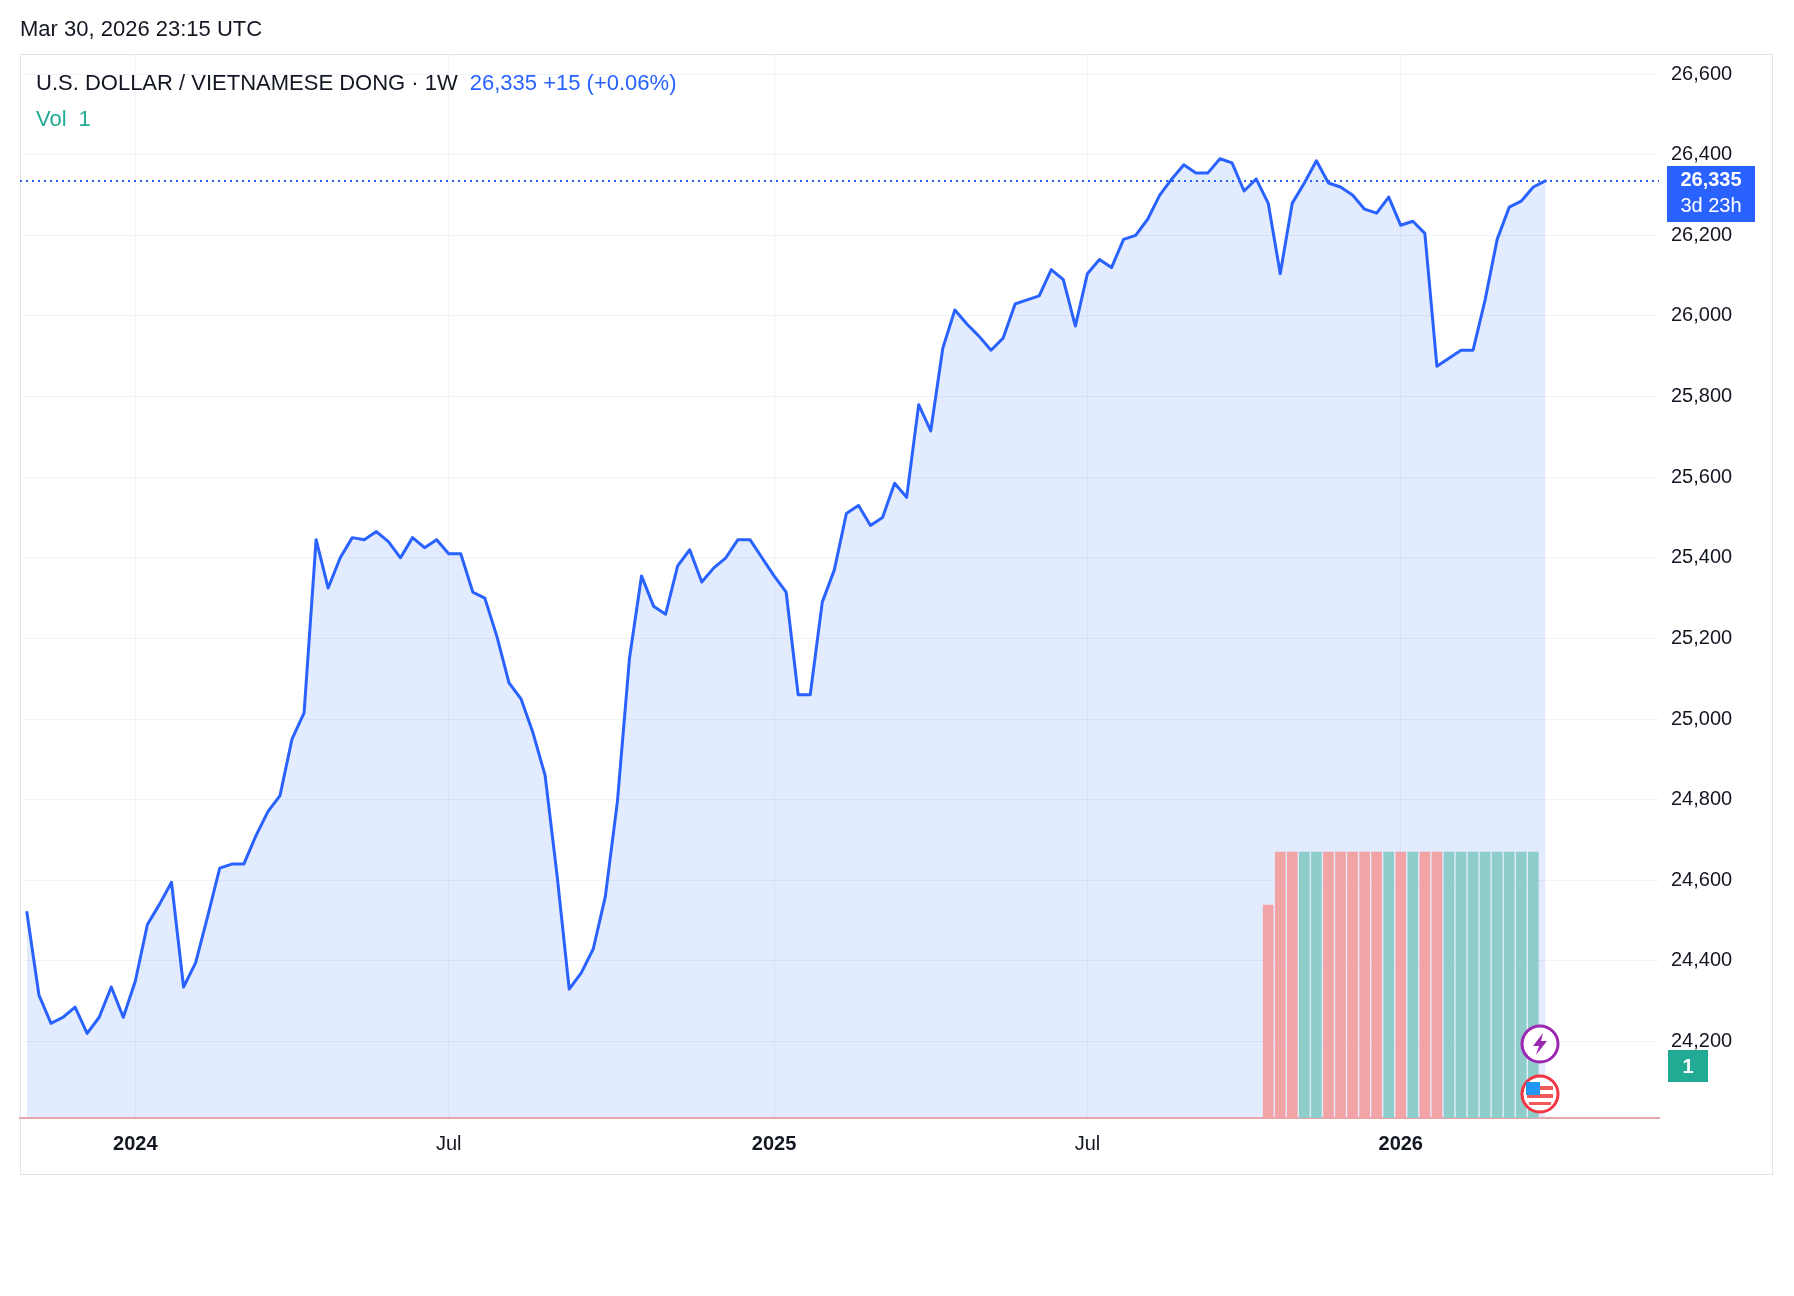 The height and width of the screenshot is (1296, 1794). I want to click on x-tick-label: 2025, so click(774, 1142).